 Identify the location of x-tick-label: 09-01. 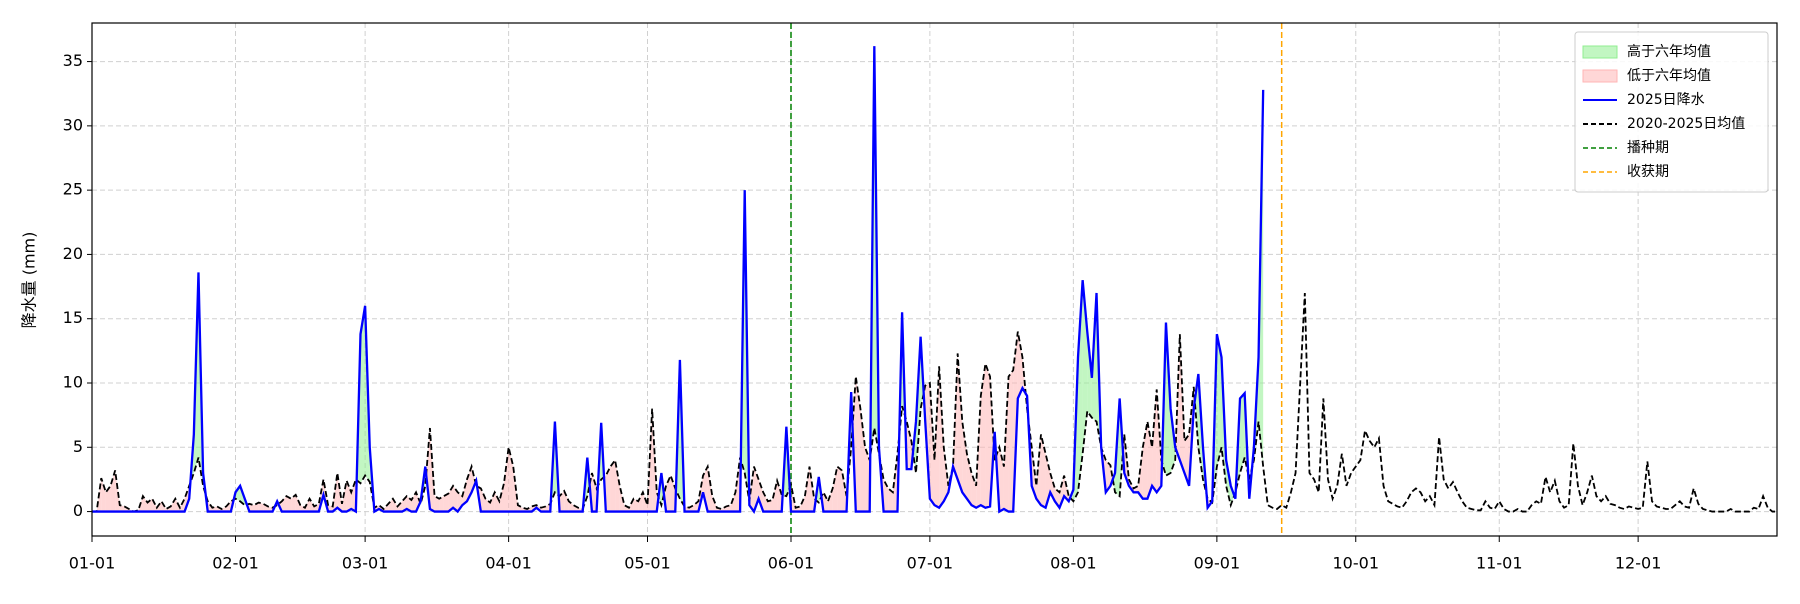
(1217, 563).